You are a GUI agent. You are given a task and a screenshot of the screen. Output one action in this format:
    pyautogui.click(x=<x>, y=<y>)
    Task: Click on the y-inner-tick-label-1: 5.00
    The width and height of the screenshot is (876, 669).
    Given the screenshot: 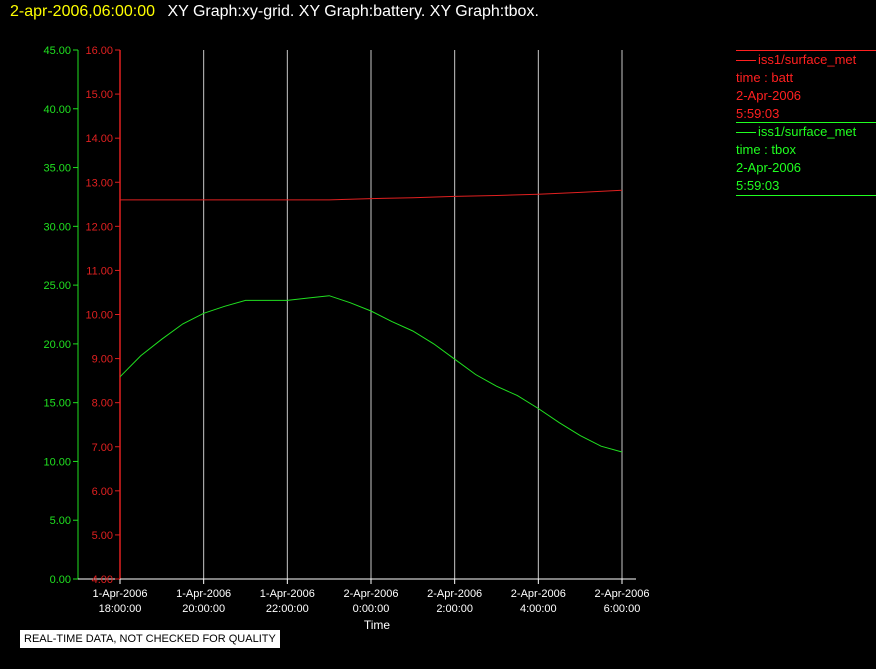 What is the action you would take?
    pyautogui.click(x=102, y=536)
    